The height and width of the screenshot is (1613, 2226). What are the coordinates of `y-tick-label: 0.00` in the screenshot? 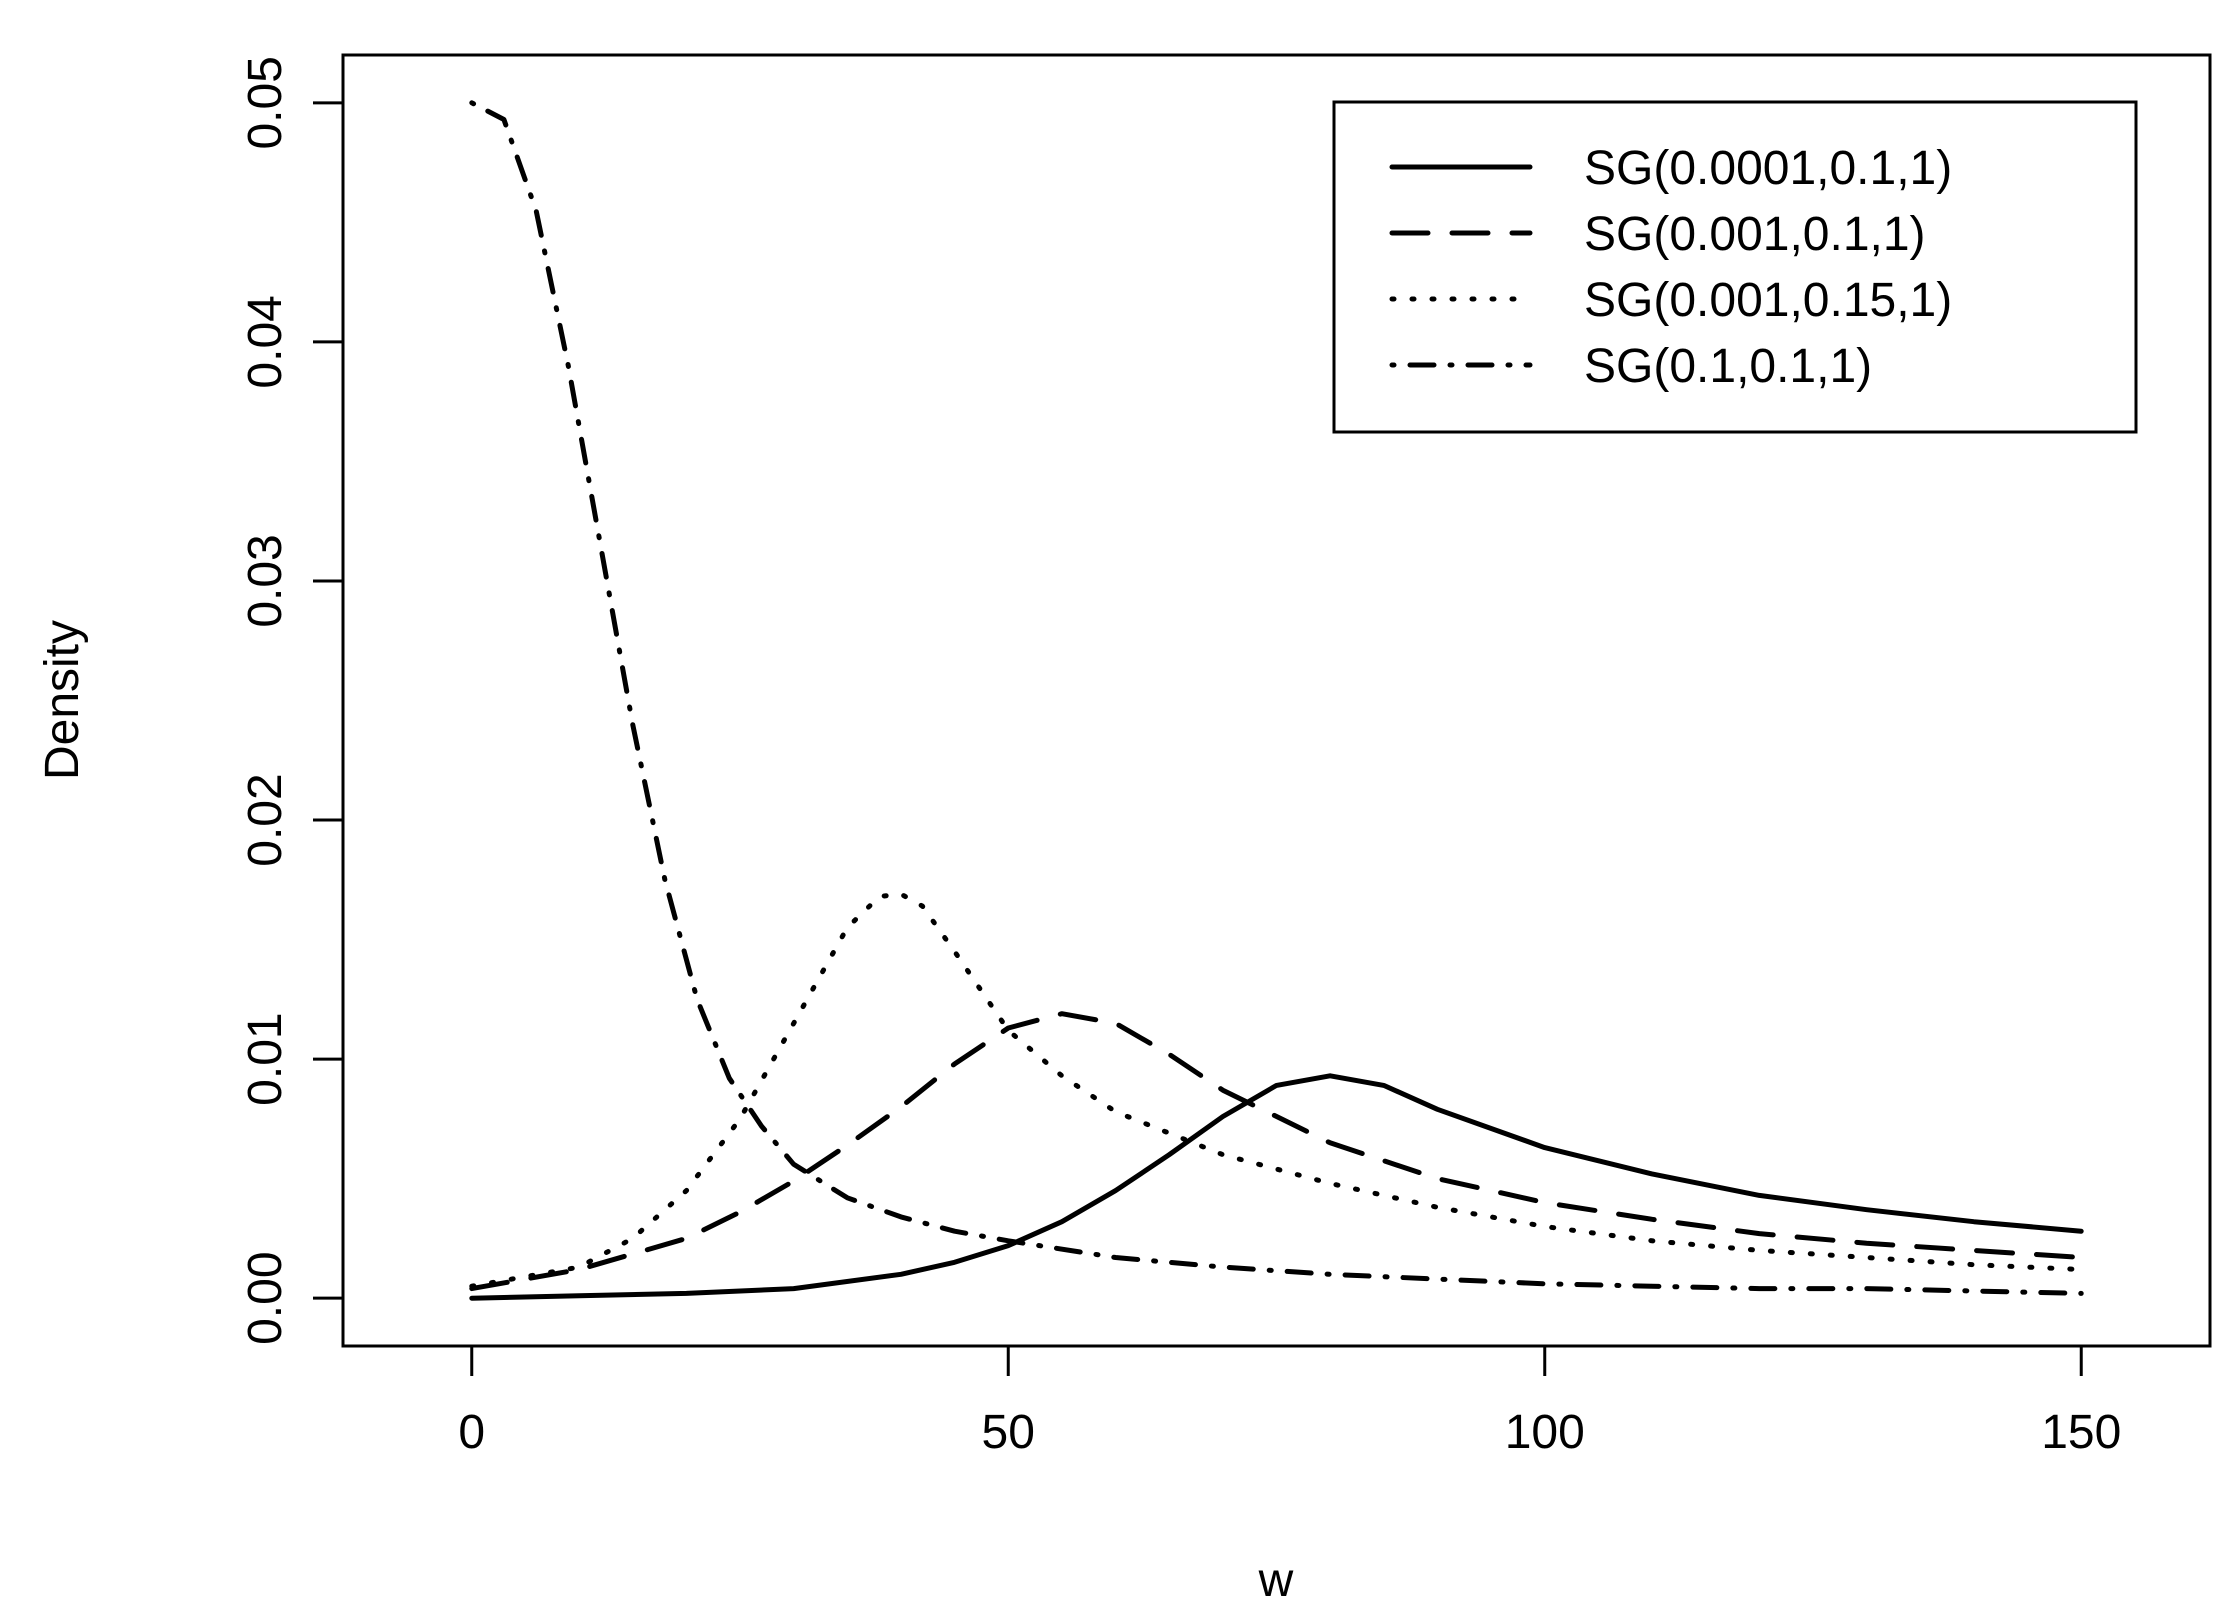 It's located at (265, 1297).